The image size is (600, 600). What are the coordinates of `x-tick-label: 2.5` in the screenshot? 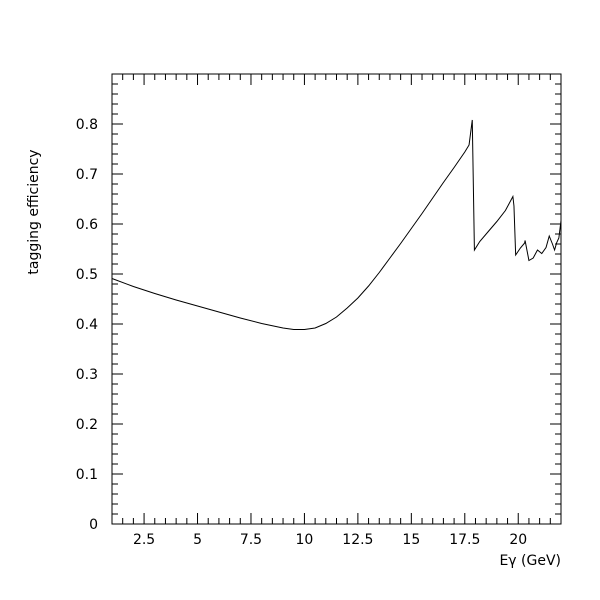 It's located at (144, 540).